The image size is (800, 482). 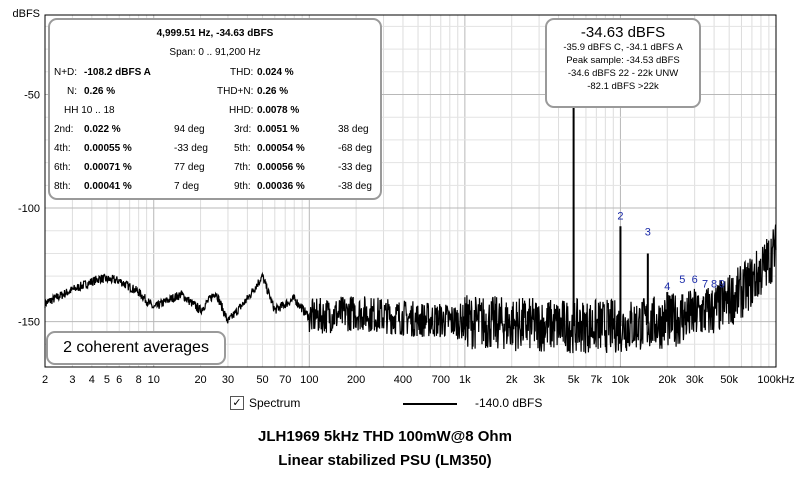 What do you see at coordinates (512, 380) in the screenshot?
I see `x-tick-label: 2k` at bounding box center [512, 380].